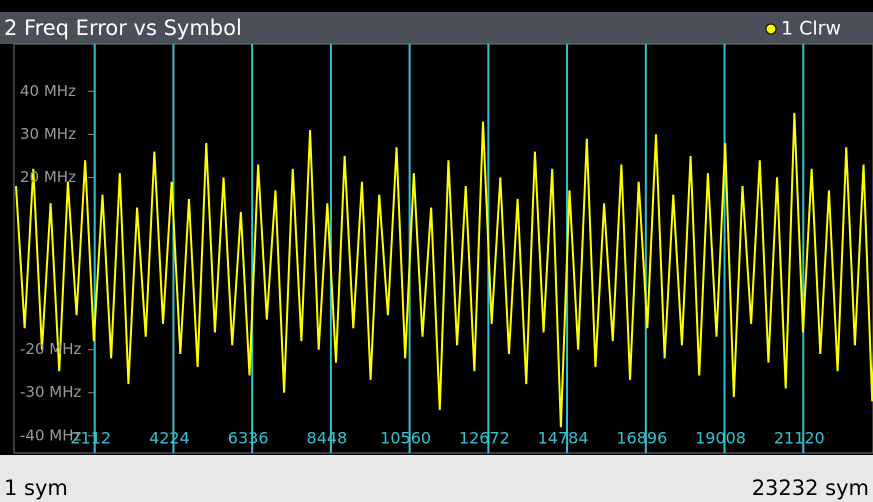 The image size is (873, 502). Describe the element at coordinates (327, 438) in the screenshot. I see `x-tick-label: 8448` at that location.